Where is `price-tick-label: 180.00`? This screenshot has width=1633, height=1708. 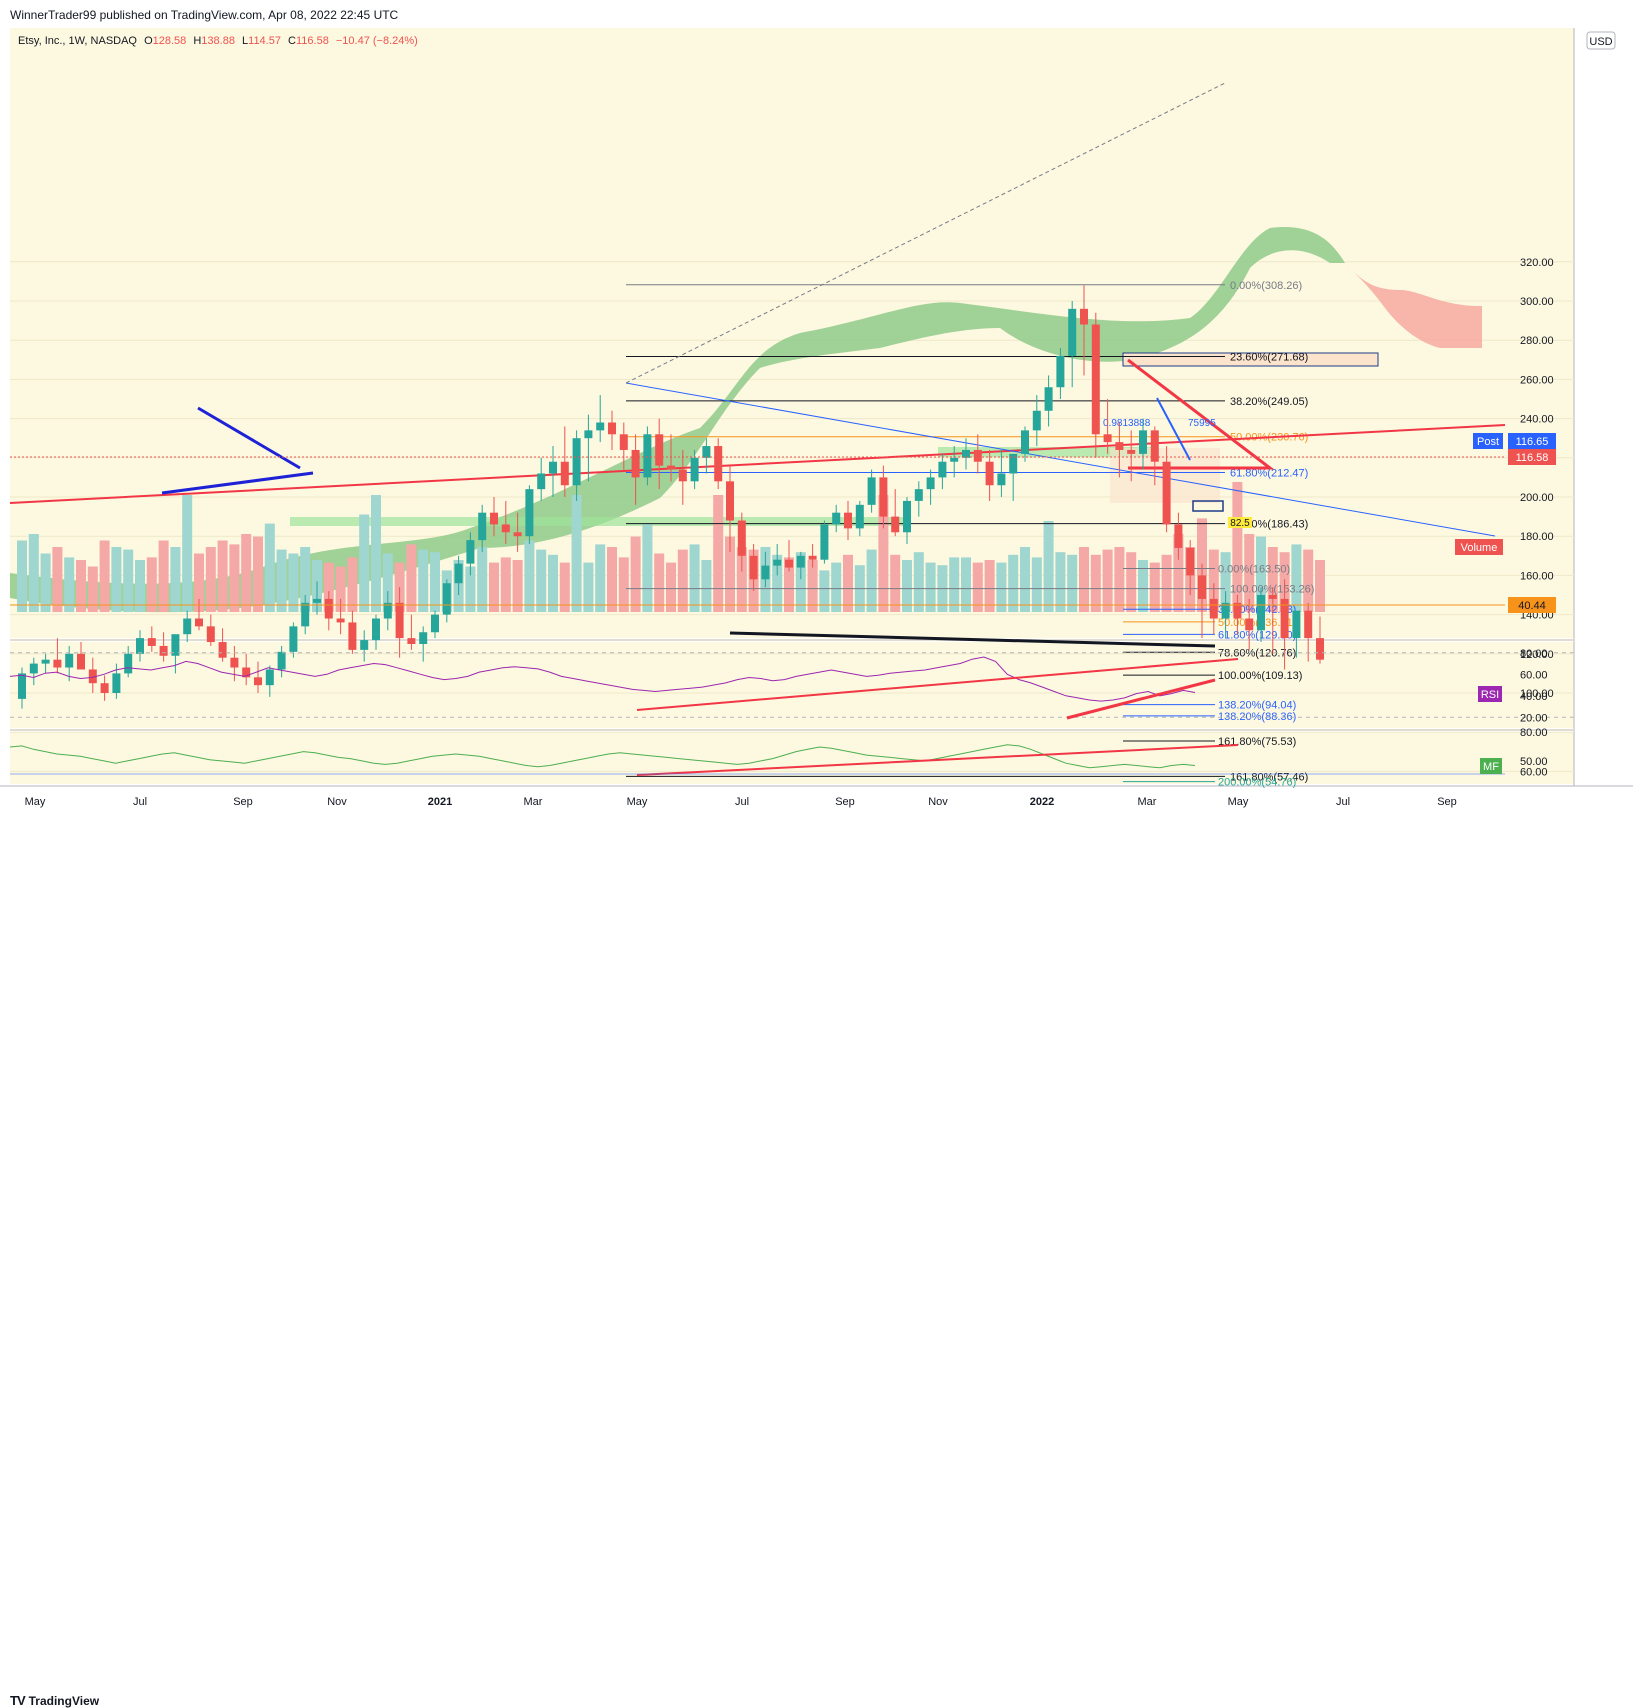
price-tick-label: 180.00 is located at coordinates (1537, 537).